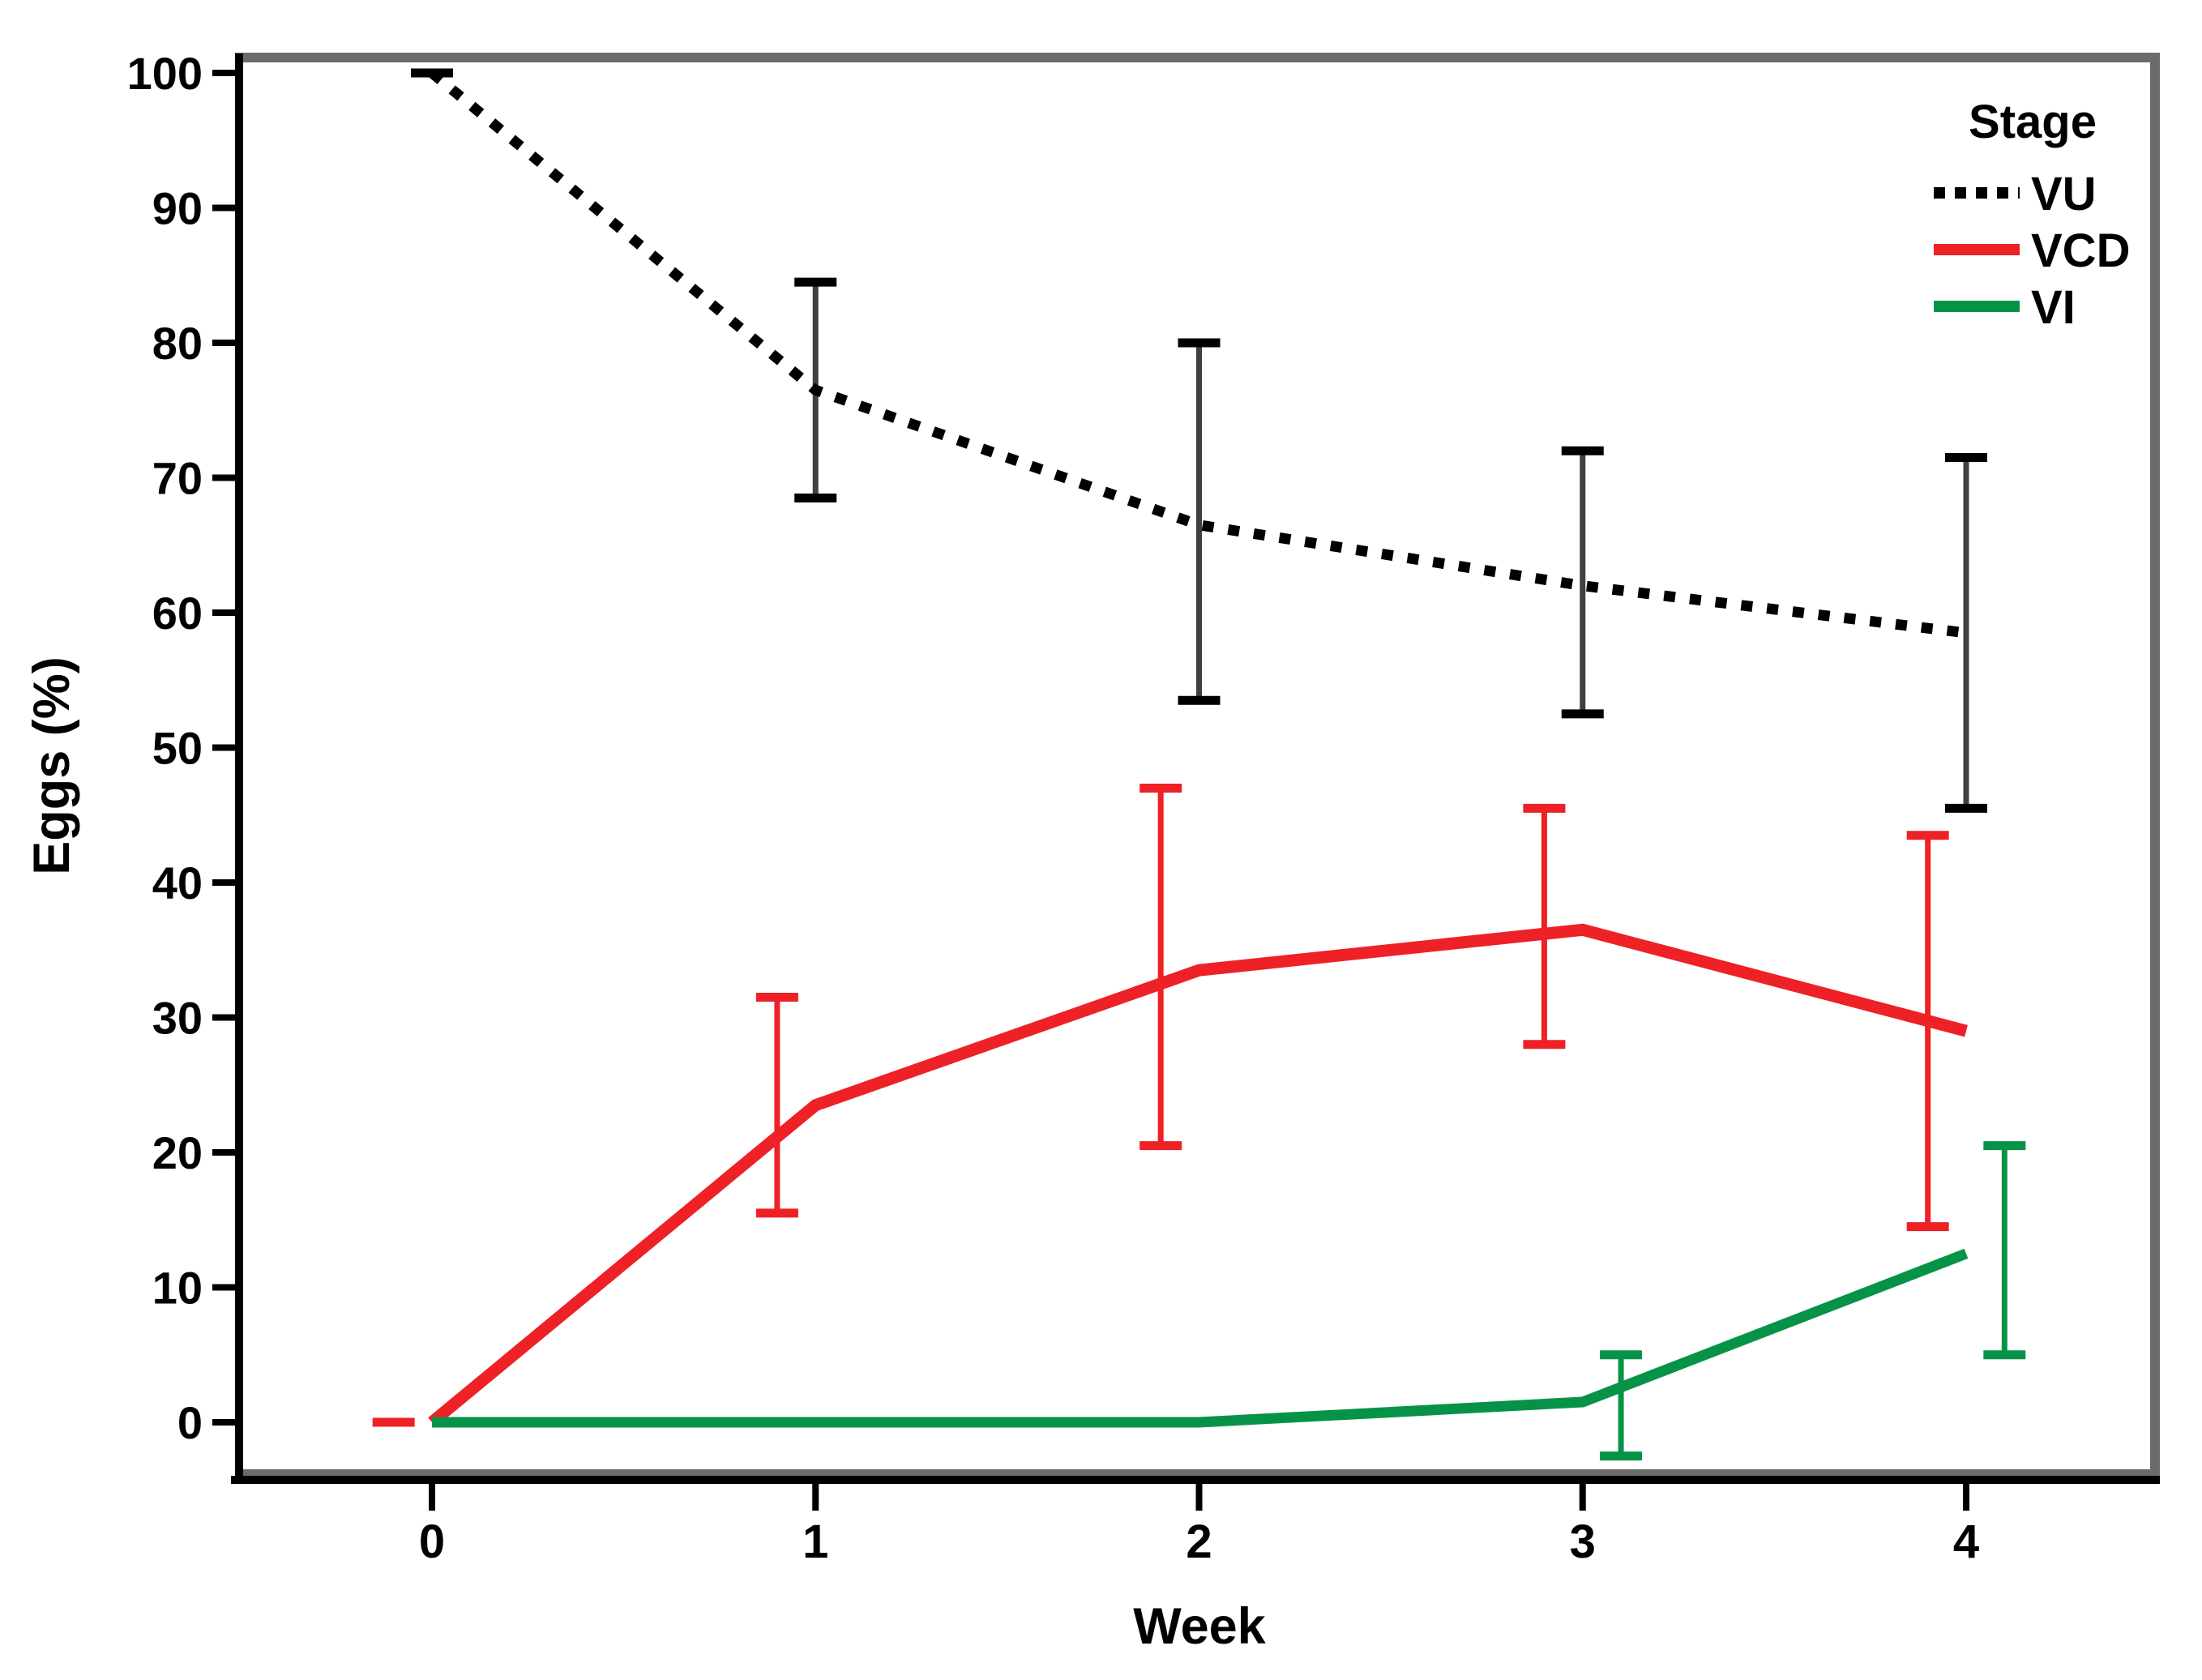 The image size is (2202, 1680). I want to click on y-tick-label: 40, so click(177, 883).